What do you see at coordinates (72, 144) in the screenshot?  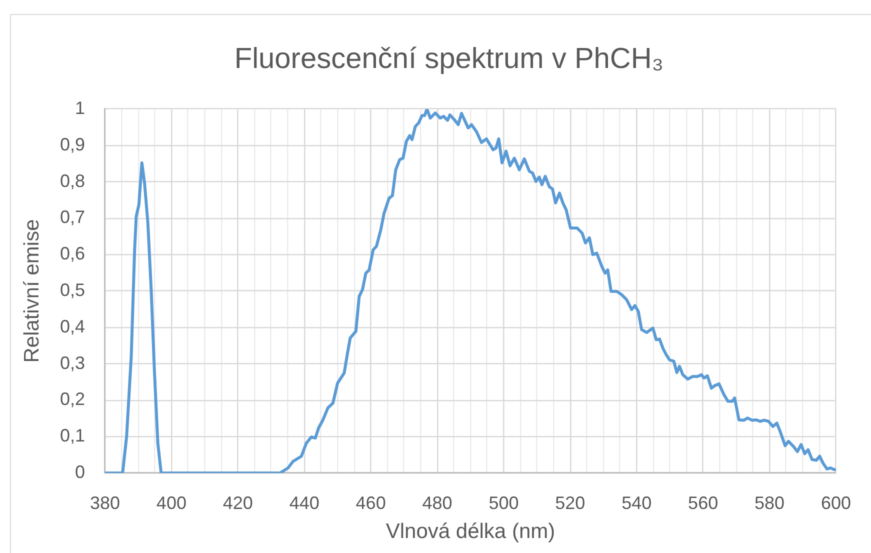 I see `y-tick-label: 0,9` at bounding box center [72, 144].